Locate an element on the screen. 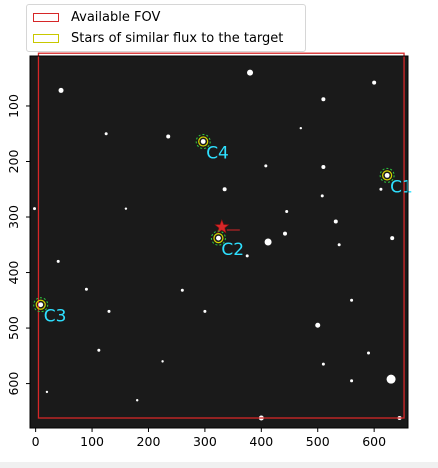  y-tick-label: 600 is located at coordinates (13, 384).